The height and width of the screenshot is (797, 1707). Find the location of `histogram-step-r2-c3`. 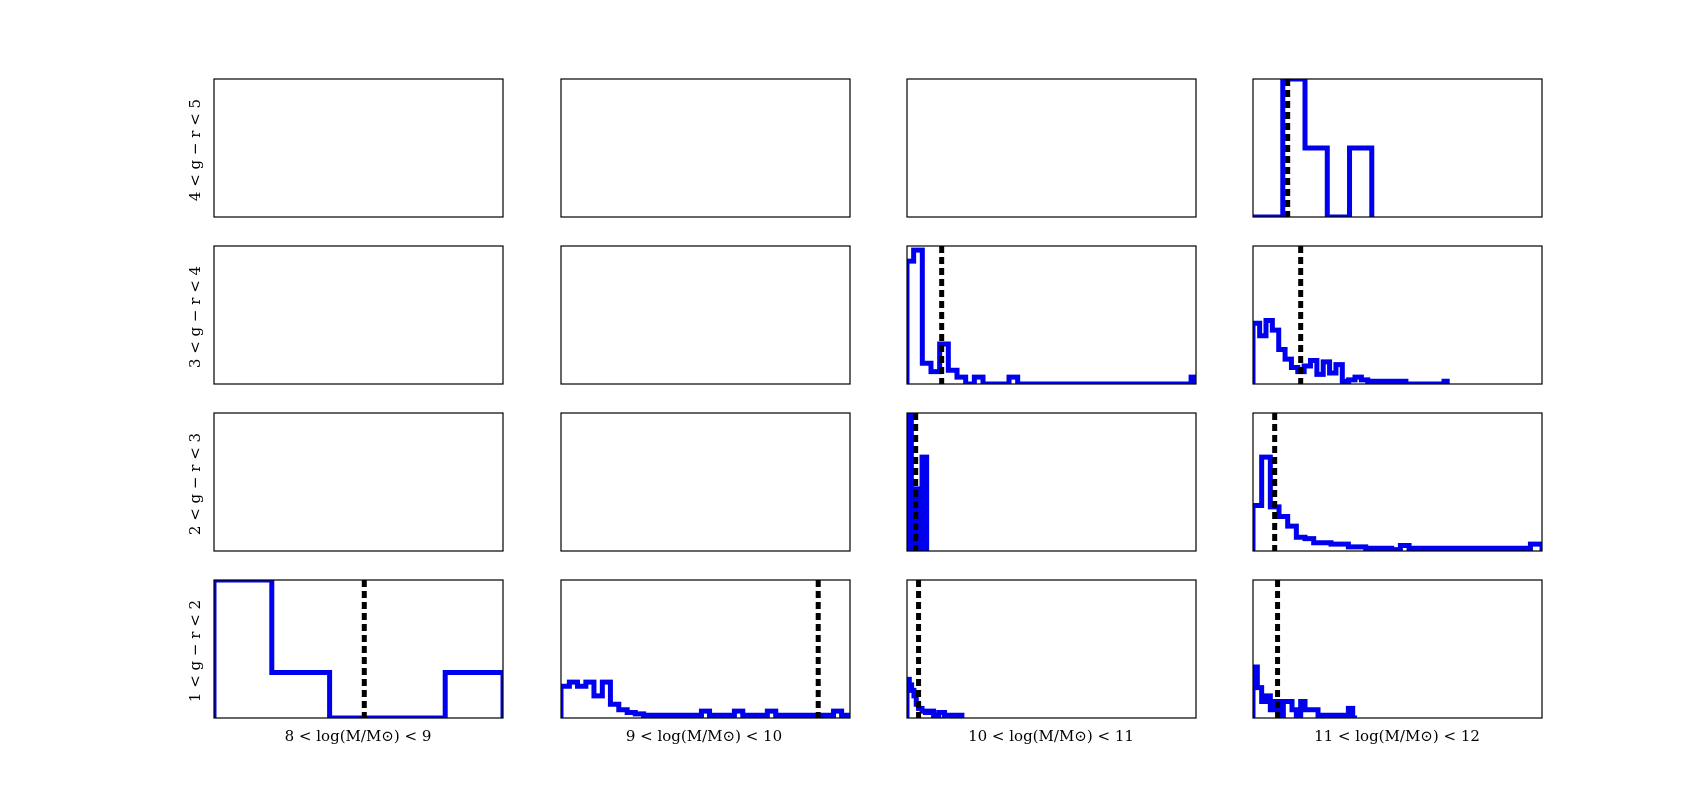

histogram-step-r2-c3 is located at coordinates (1397, 502).